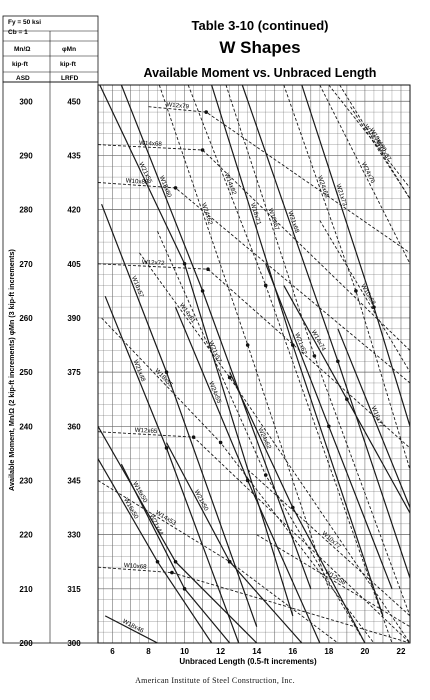 The height and width of the screenshot is (700, 430). Describe the element at coordinates (333, 581) in the screenshot. I see `series-line-w12x58` at that location.